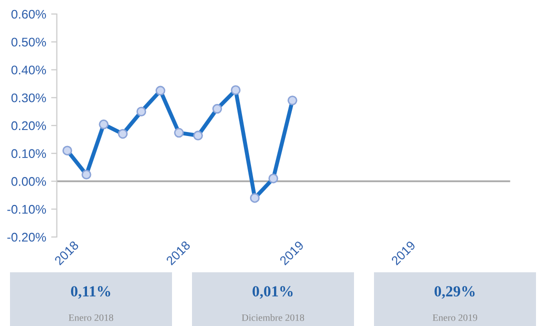 The height and width of the screenshot is (326, 541). I want to click on text: 0,01%, so click(272, 292).